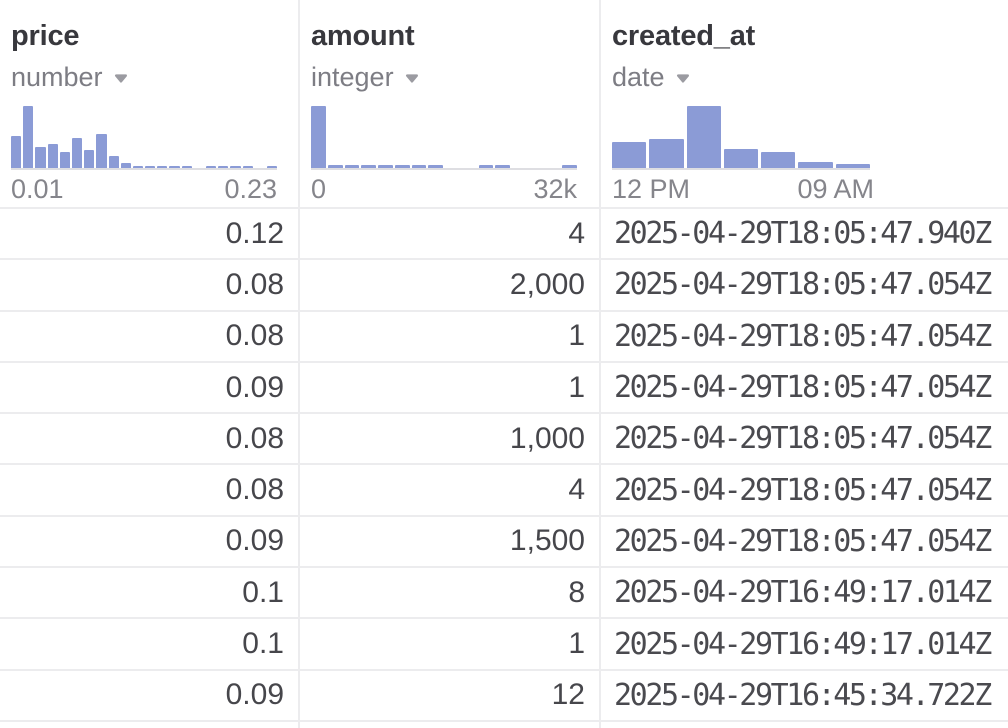  What do you see at coordinates (741, 138) in the screenshot?
I see `histogram-created-at` at bounding box center [741, 138].